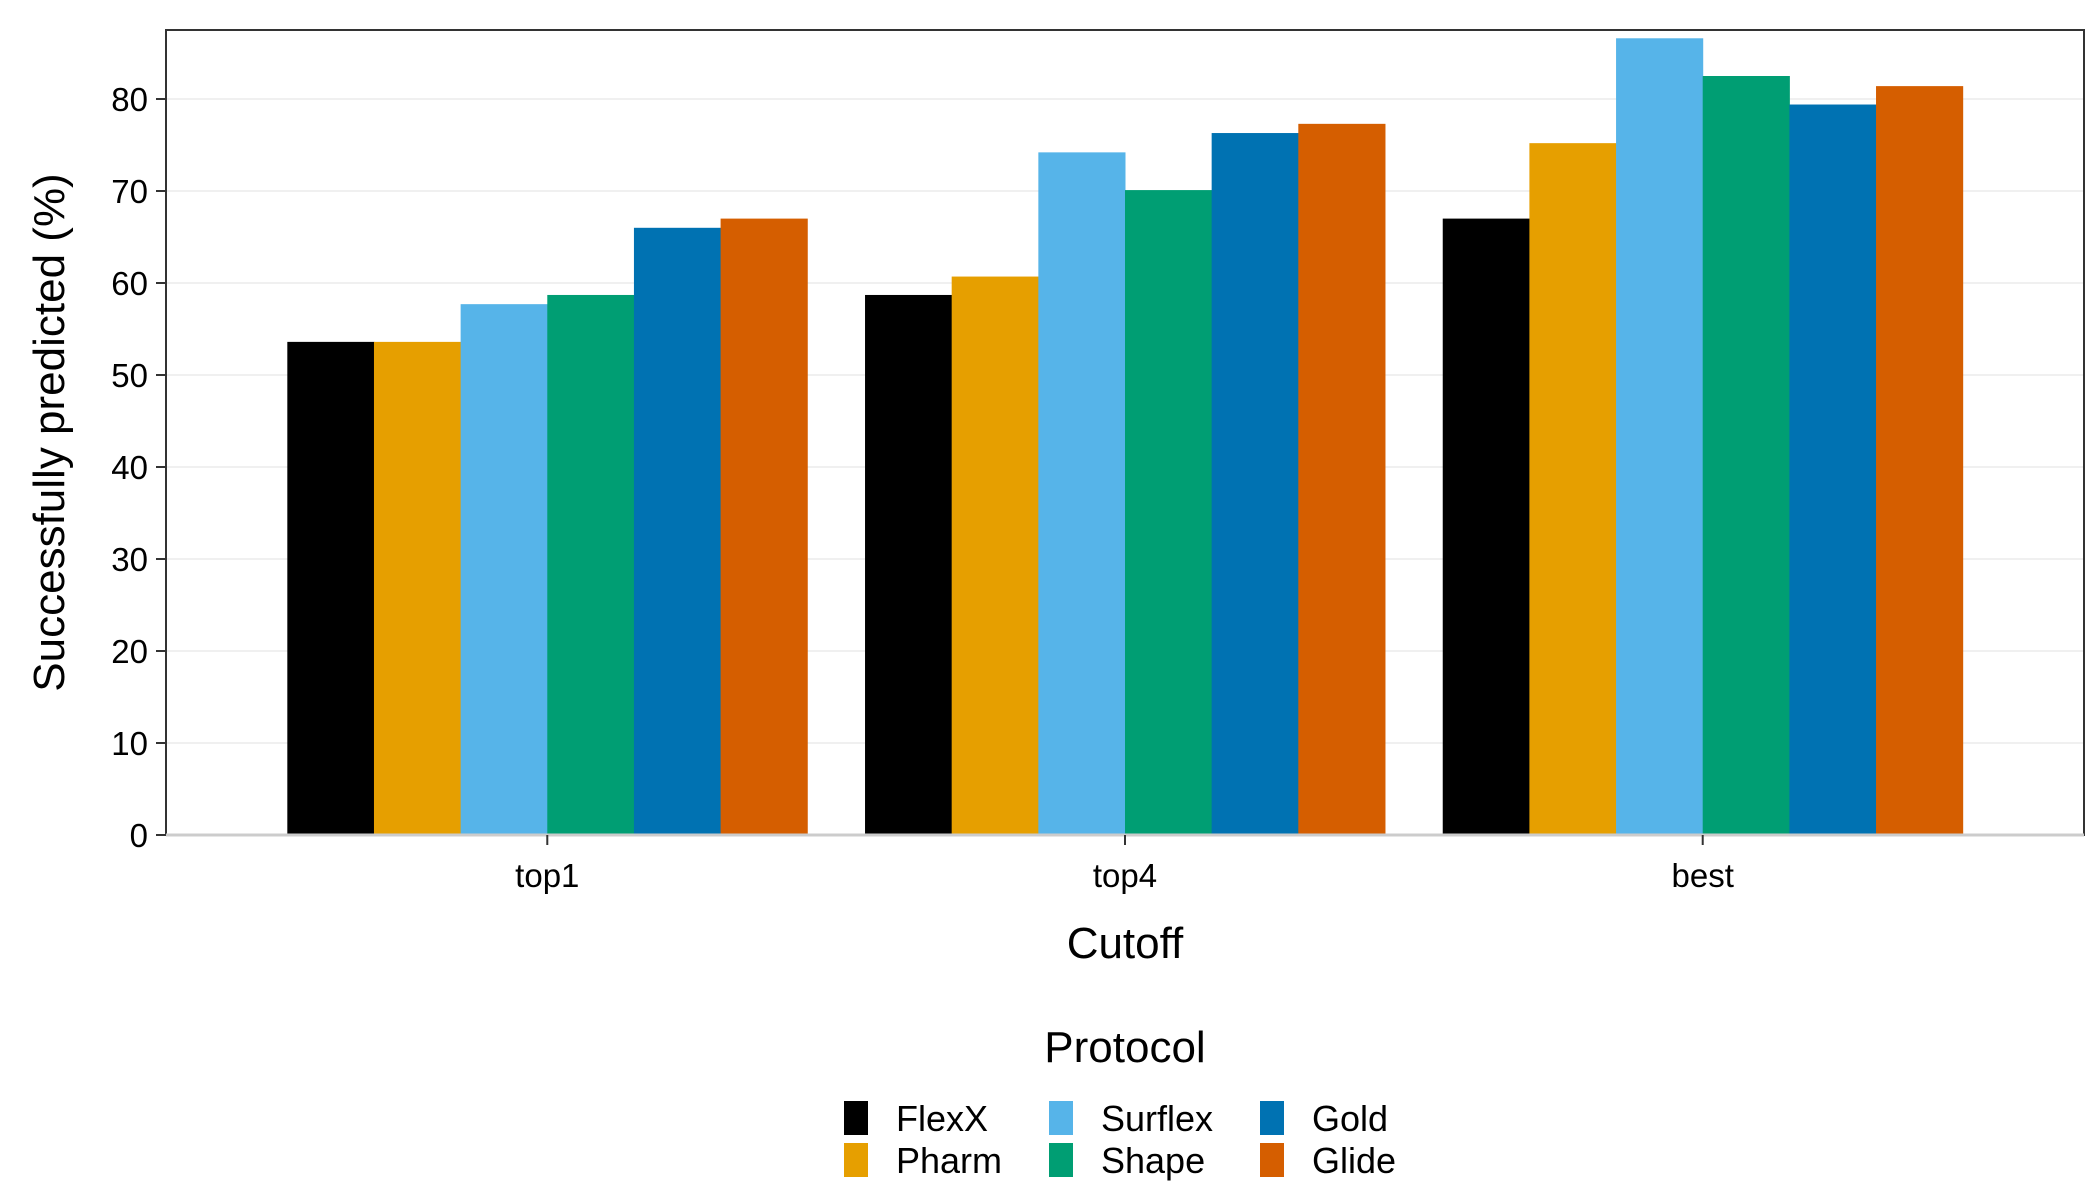  I want to click on x-tick-label: top1, so click(547, 875).